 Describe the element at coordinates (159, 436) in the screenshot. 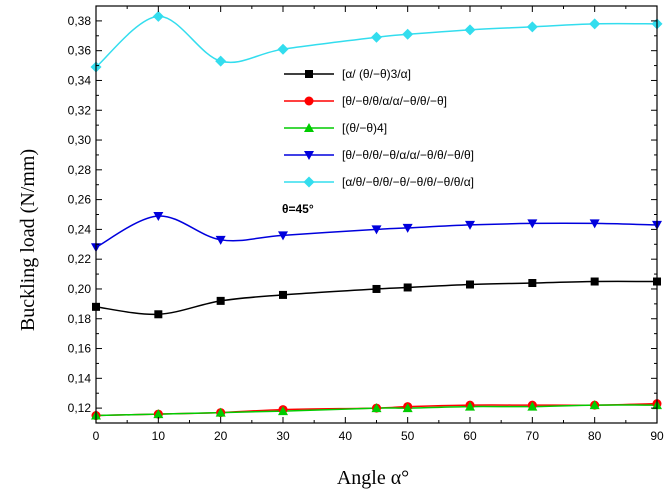

I see `x-tick-label: 10` at that location.